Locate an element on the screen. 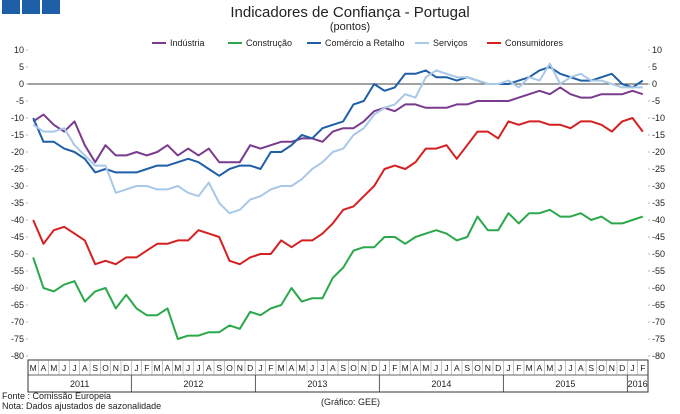 The height and width of the screenshot is (414, 680). y-tick-right: -5 is located at coordinates (656, 101).